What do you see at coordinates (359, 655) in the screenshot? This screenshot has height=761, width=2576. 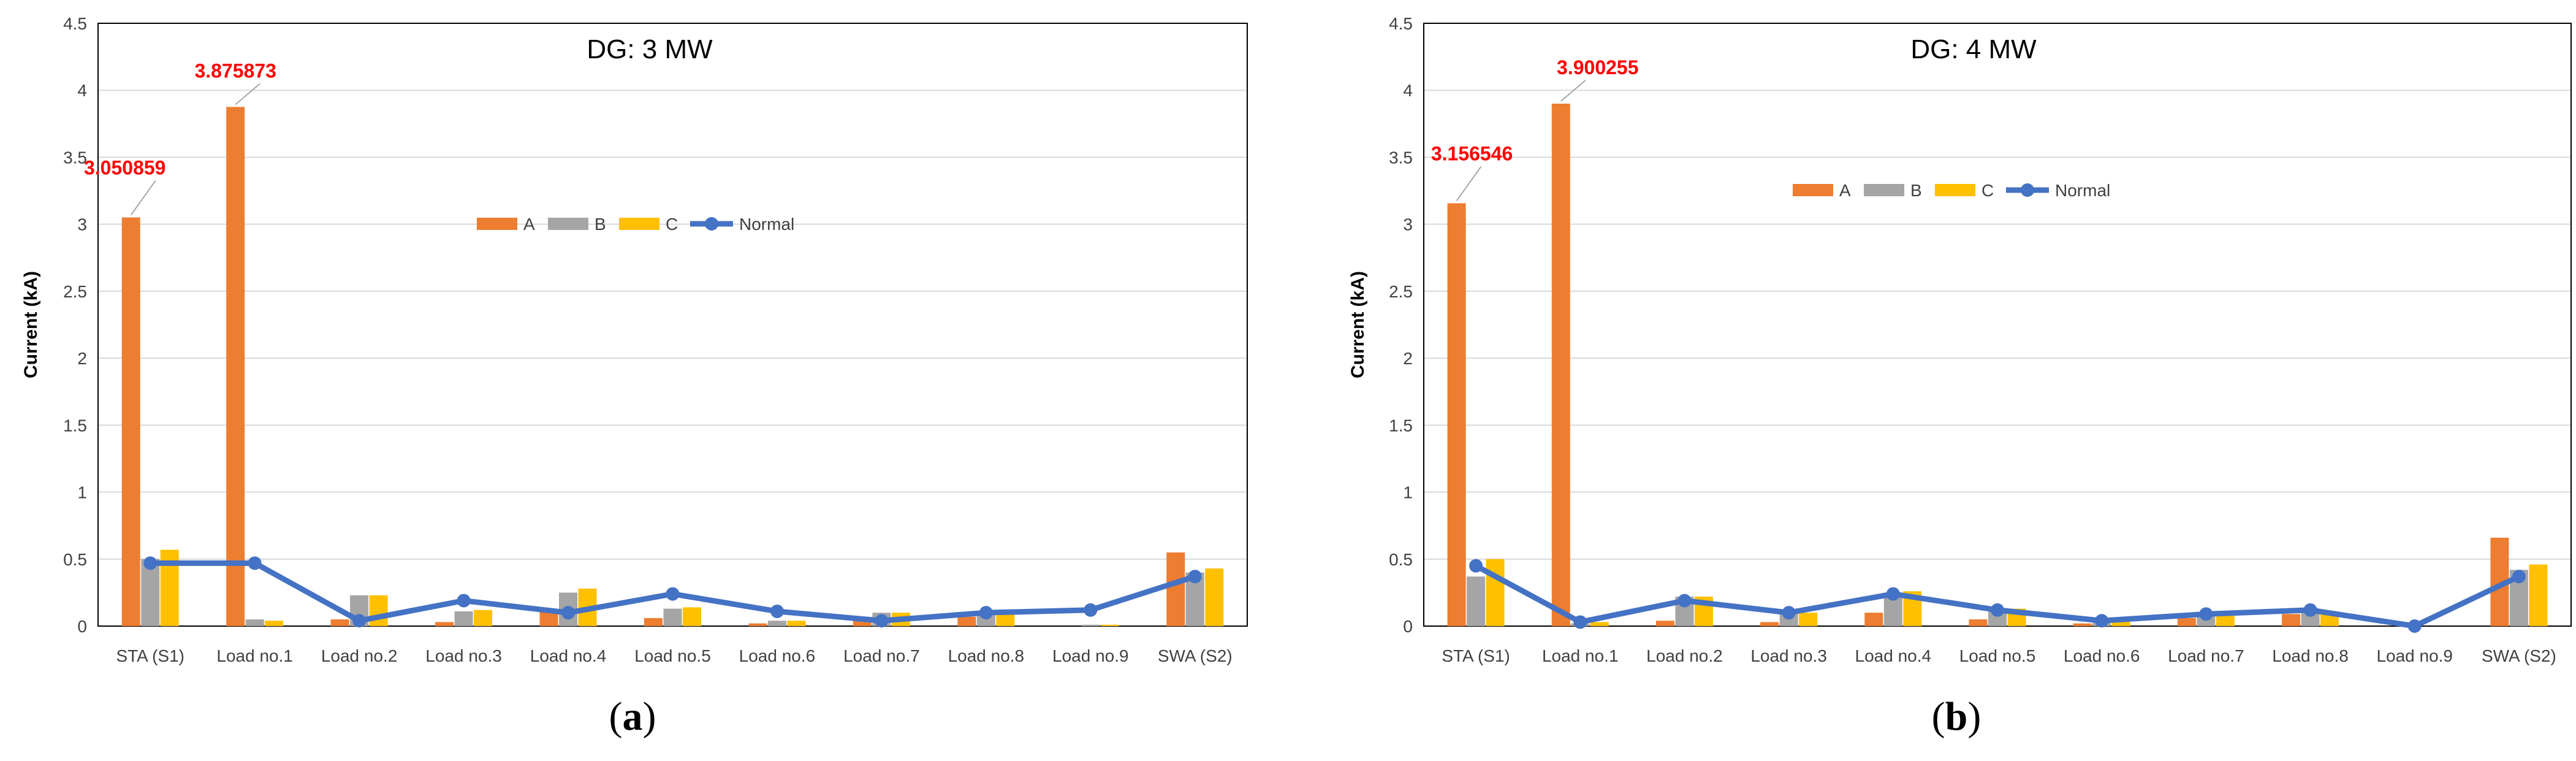 I see `x-tick-label: Load no.2` at bounding box center [359, 655].